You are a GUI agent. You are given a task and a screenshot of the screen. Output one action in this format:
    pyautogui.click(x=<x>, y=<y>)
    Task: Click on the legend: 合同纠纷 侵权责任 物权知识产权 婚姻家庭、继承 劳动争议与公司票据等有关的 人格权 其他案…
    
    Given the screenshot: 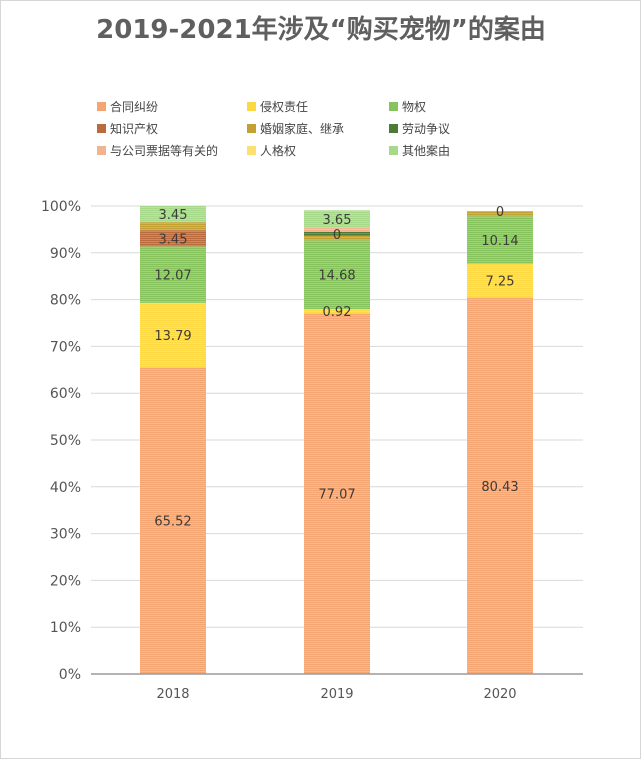 What is the action you would take?
    pyautogui.click(x=357, y=131)
    